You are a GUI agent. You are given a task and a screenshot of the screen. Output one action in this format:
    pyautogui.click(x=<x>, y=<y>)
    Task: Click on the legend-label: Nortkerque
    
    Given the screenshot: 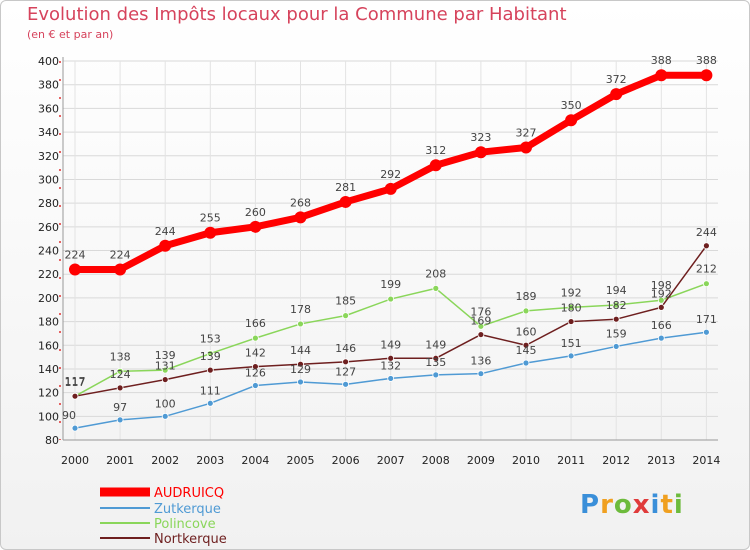 What is the action you would take?
    pyautogui.click(x=190, y=539)
    